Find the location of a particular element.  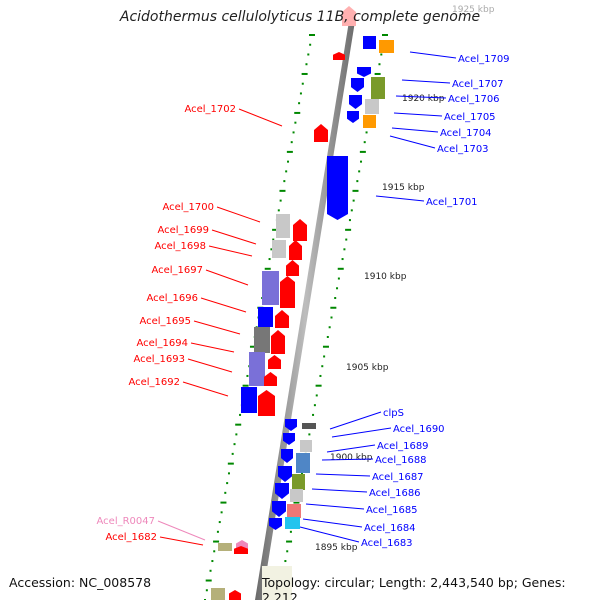

gene-arrow-clps is located at coordinates (291, 425).